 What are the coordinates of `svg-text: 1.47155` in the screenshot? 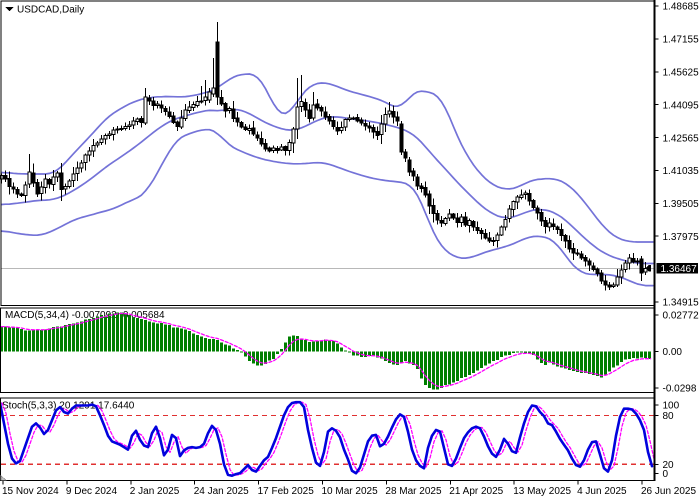 It's located at (681, 40).